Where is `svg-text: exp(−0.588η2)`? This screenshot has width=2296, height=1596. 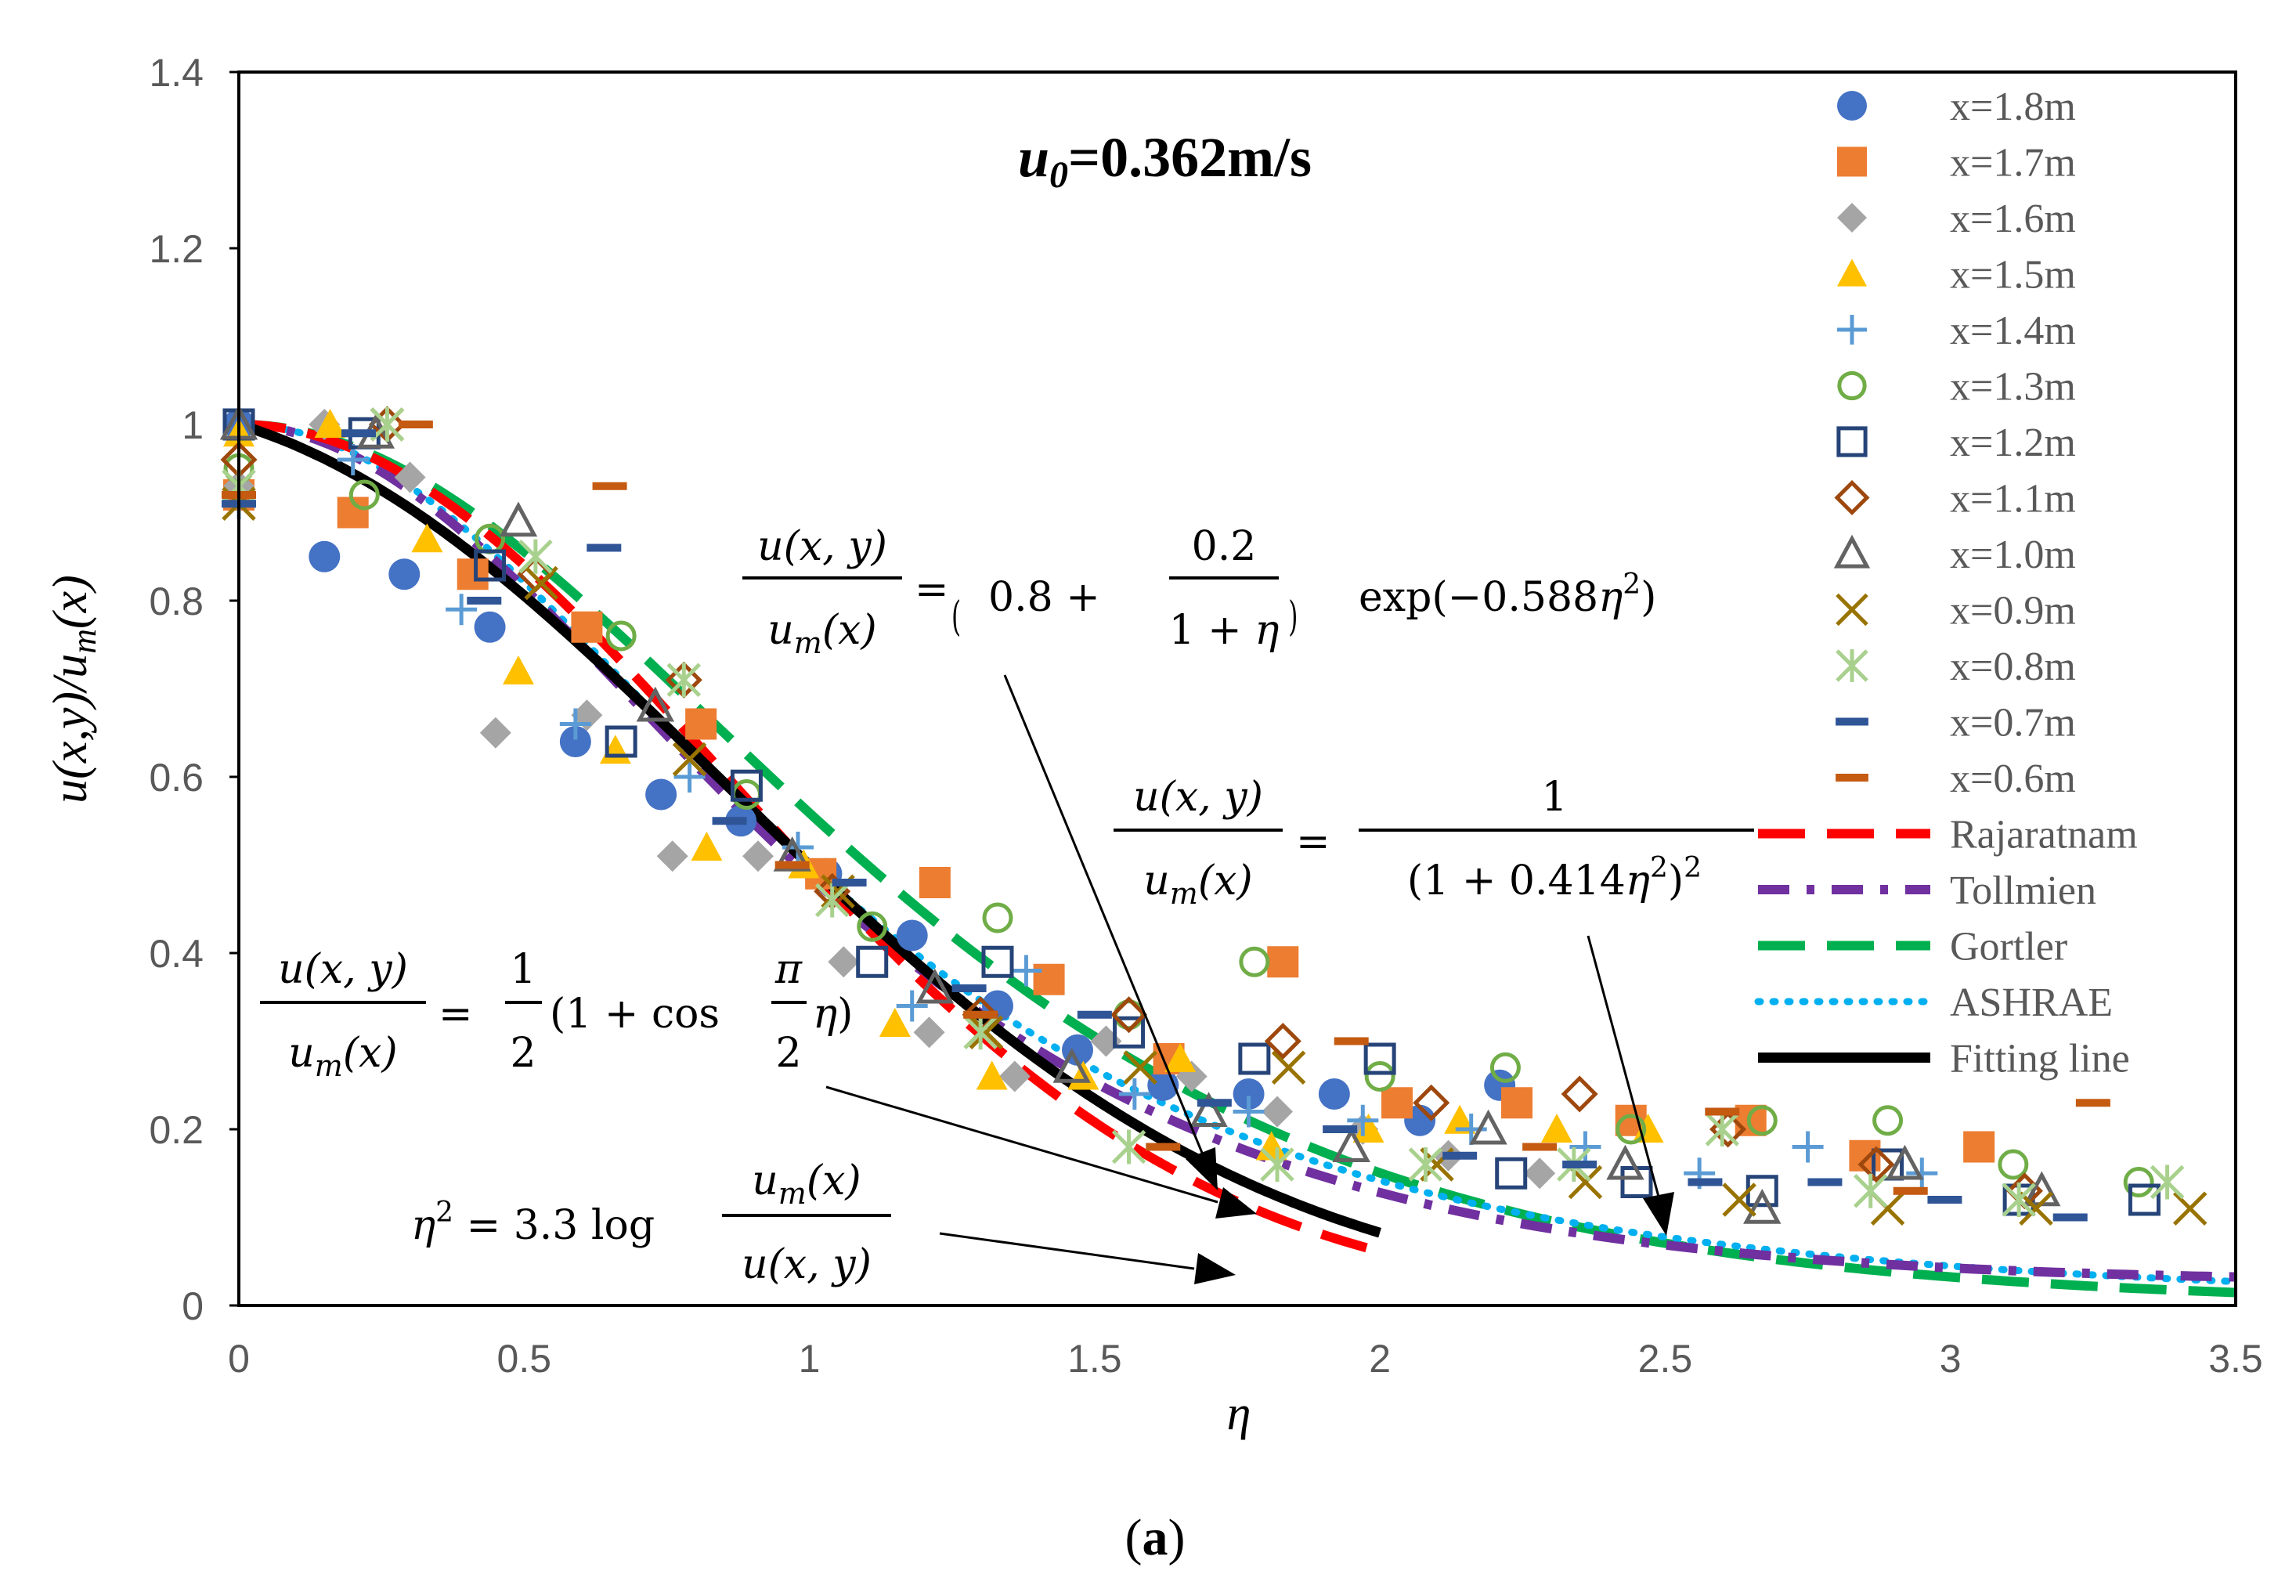
svg-text: exp(−0.588η2) is located at coordinates (1507, 595).